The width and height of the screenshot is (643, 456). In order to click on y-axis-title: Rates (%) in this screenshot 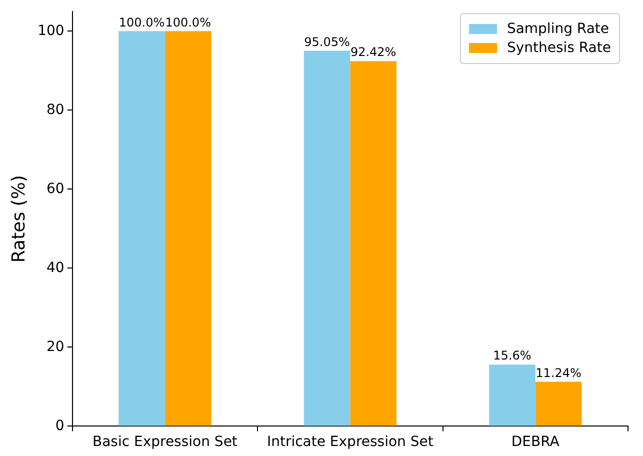, I will do `click(19, 219)`.